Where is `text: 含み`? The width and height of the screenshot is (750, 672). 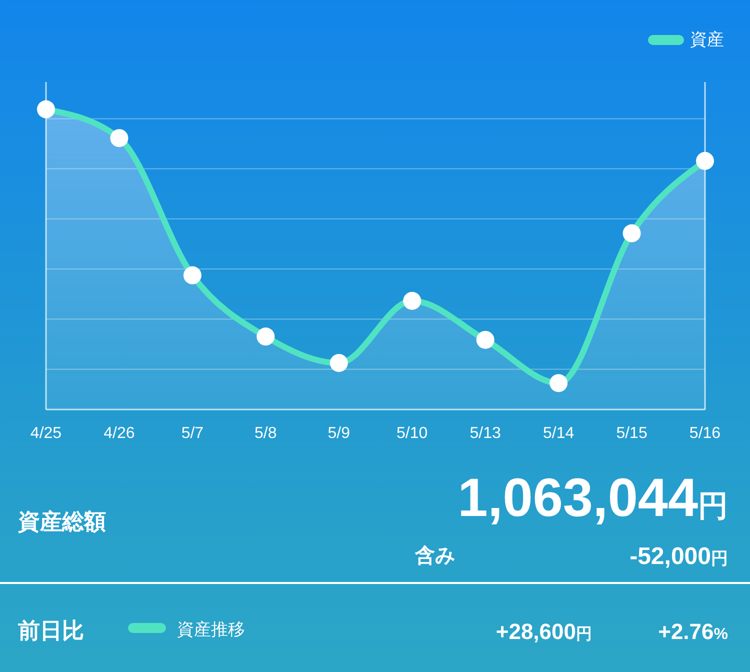
text: 含み is located at coordinates (434, 555).